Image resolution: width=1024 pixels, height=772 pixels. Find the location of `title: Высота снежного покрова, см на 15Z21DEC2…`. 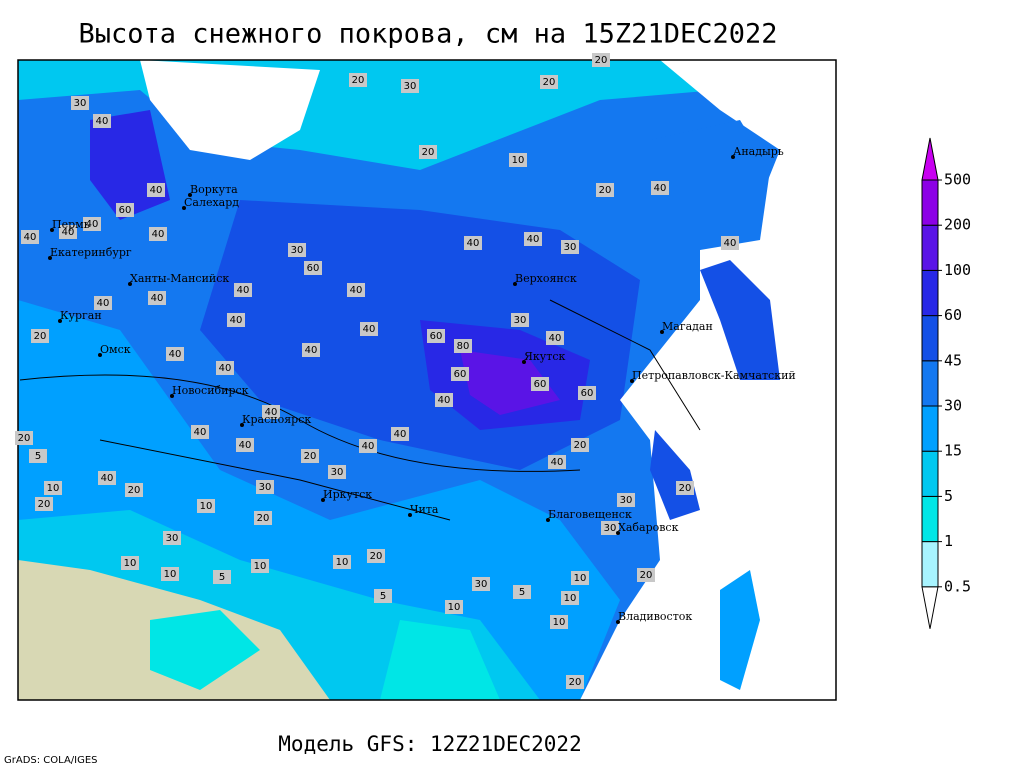

title: Высота снежного покрова, см на 15Z21DEC2… is located at coordinates (428, 34).